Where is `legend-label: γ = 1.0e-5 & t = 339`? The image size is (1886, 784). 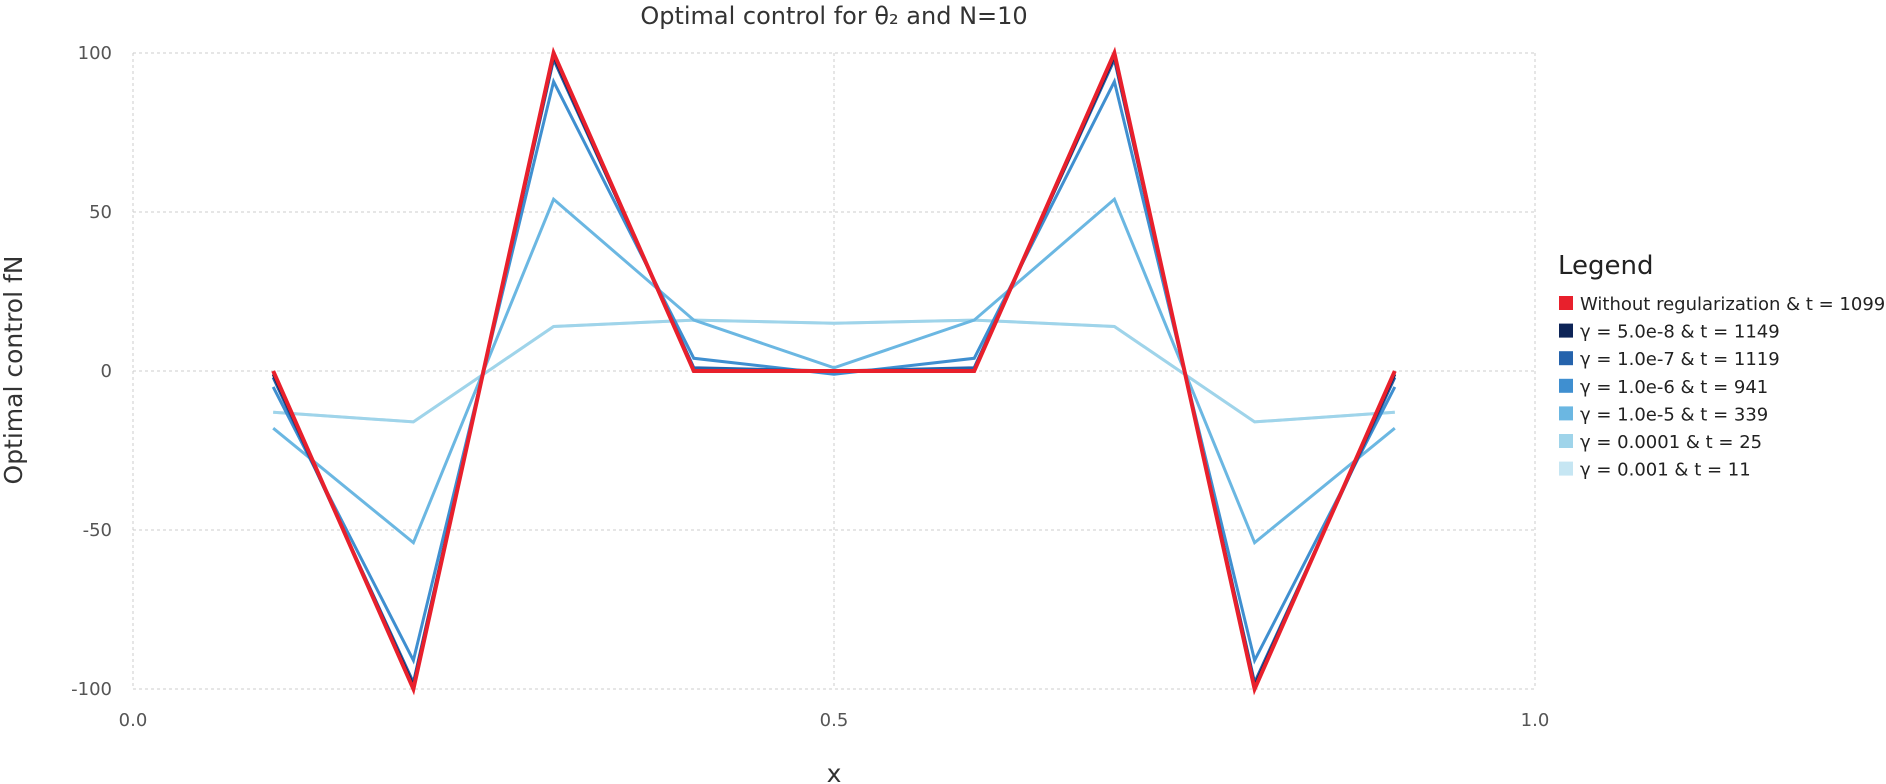
legend-label: γ = 1.0e-5 & t = 339 is located at coordinates (1674, 414).